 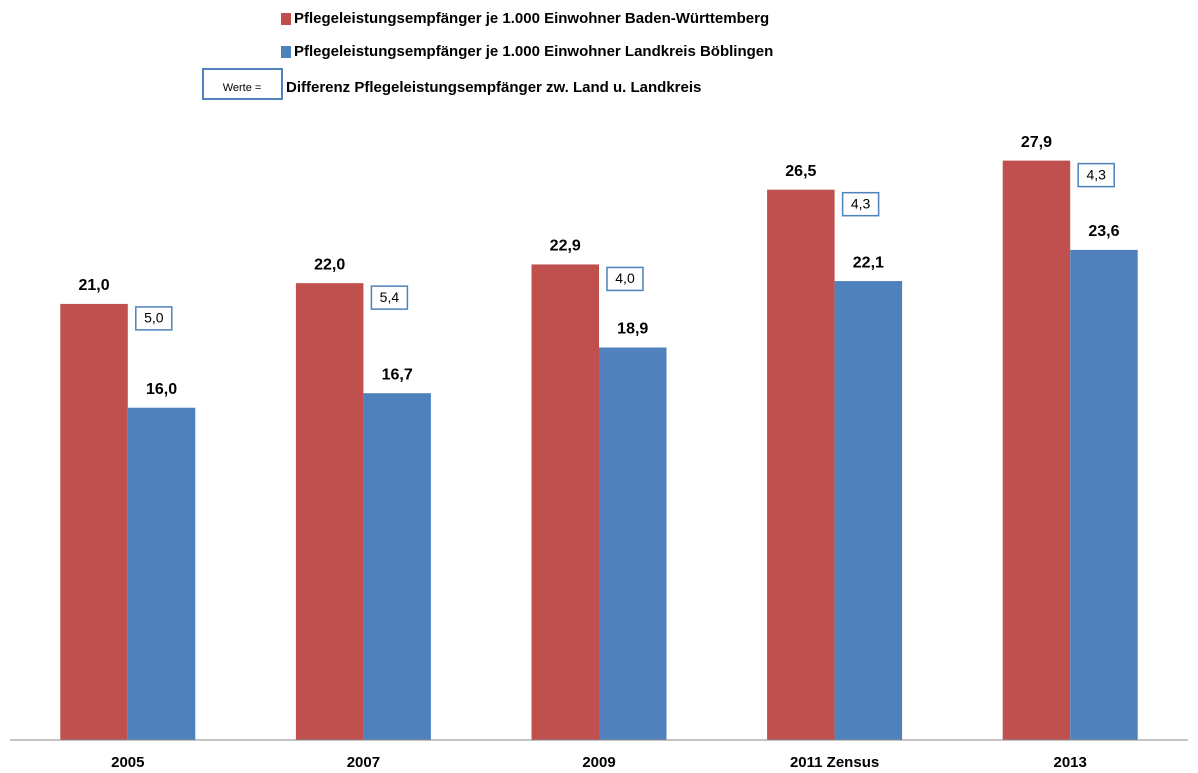 What do you see at coordinates (363, 762) in the screenshot?
I see `x-tick-label: 2007` at bounding box center [363, 762].